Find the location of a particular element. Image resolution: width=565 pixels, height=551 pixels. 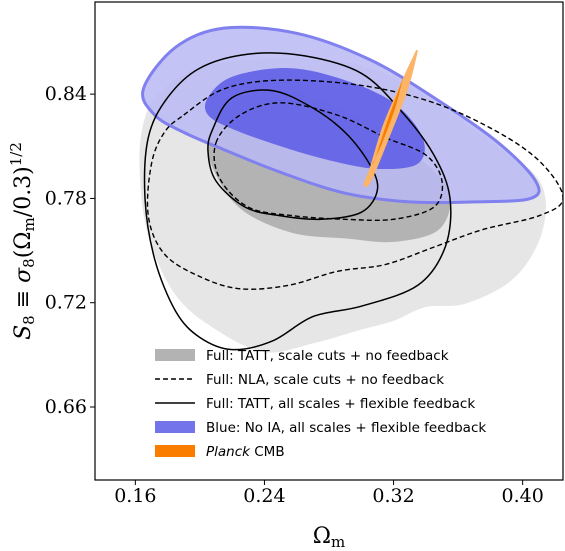

svg-text: S8 ≡ σ8(Ωm/0.3)1/2 is located at coordinates (22, 241).